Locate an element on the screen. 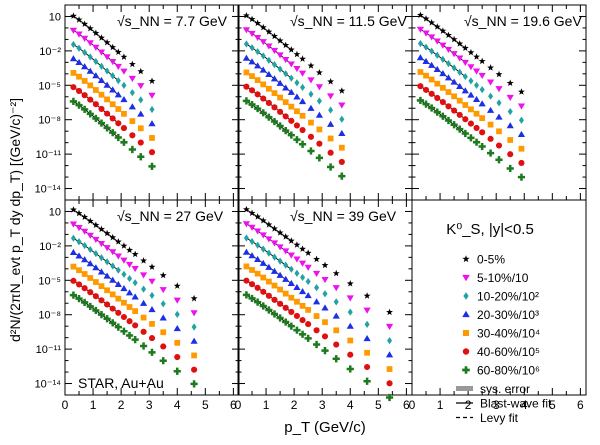  experiment-label: STAR, Au+Au is located at coordinates (121, 383).